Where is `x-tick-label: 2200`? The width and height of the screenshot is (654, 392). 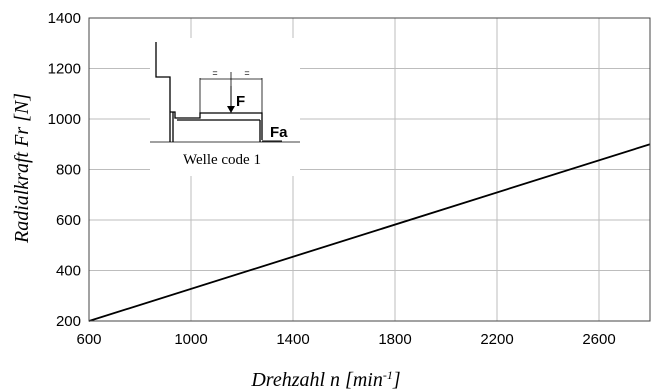
x-tick-label: 2200 is located at coordinates (496, 339).